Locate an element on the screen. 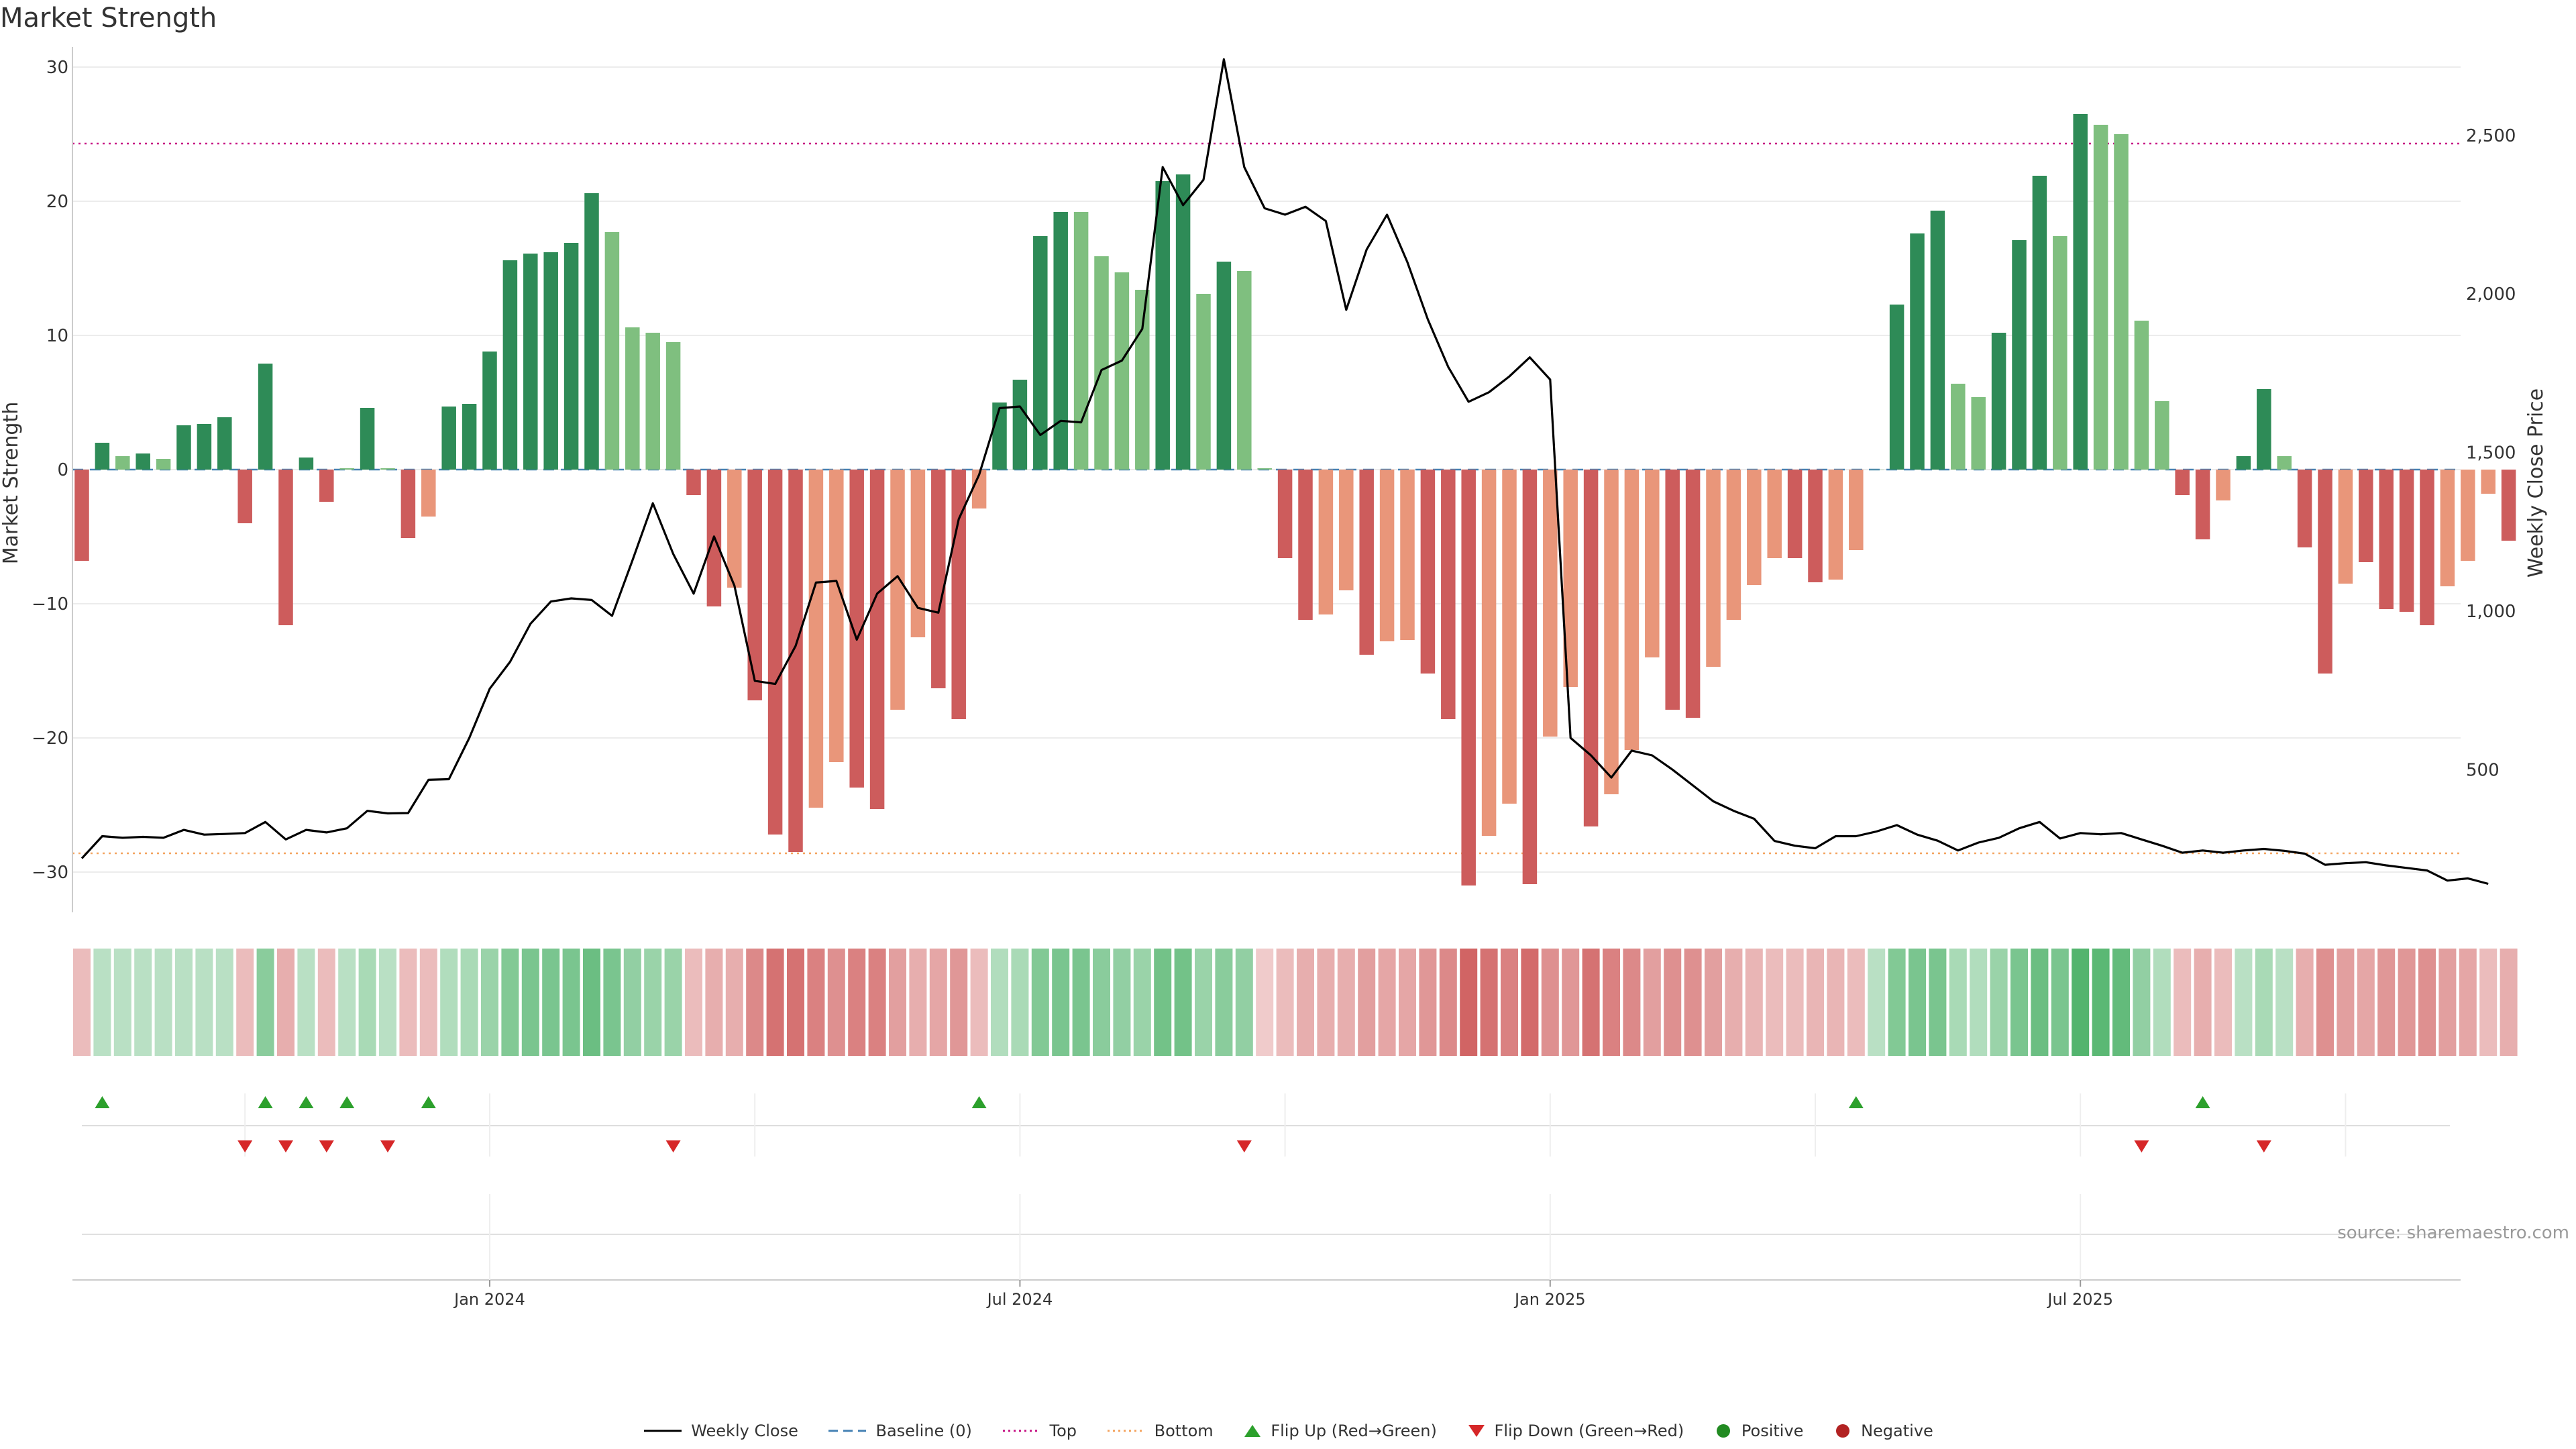  y-tick-label: 10 is located at coordinates (57, 336).